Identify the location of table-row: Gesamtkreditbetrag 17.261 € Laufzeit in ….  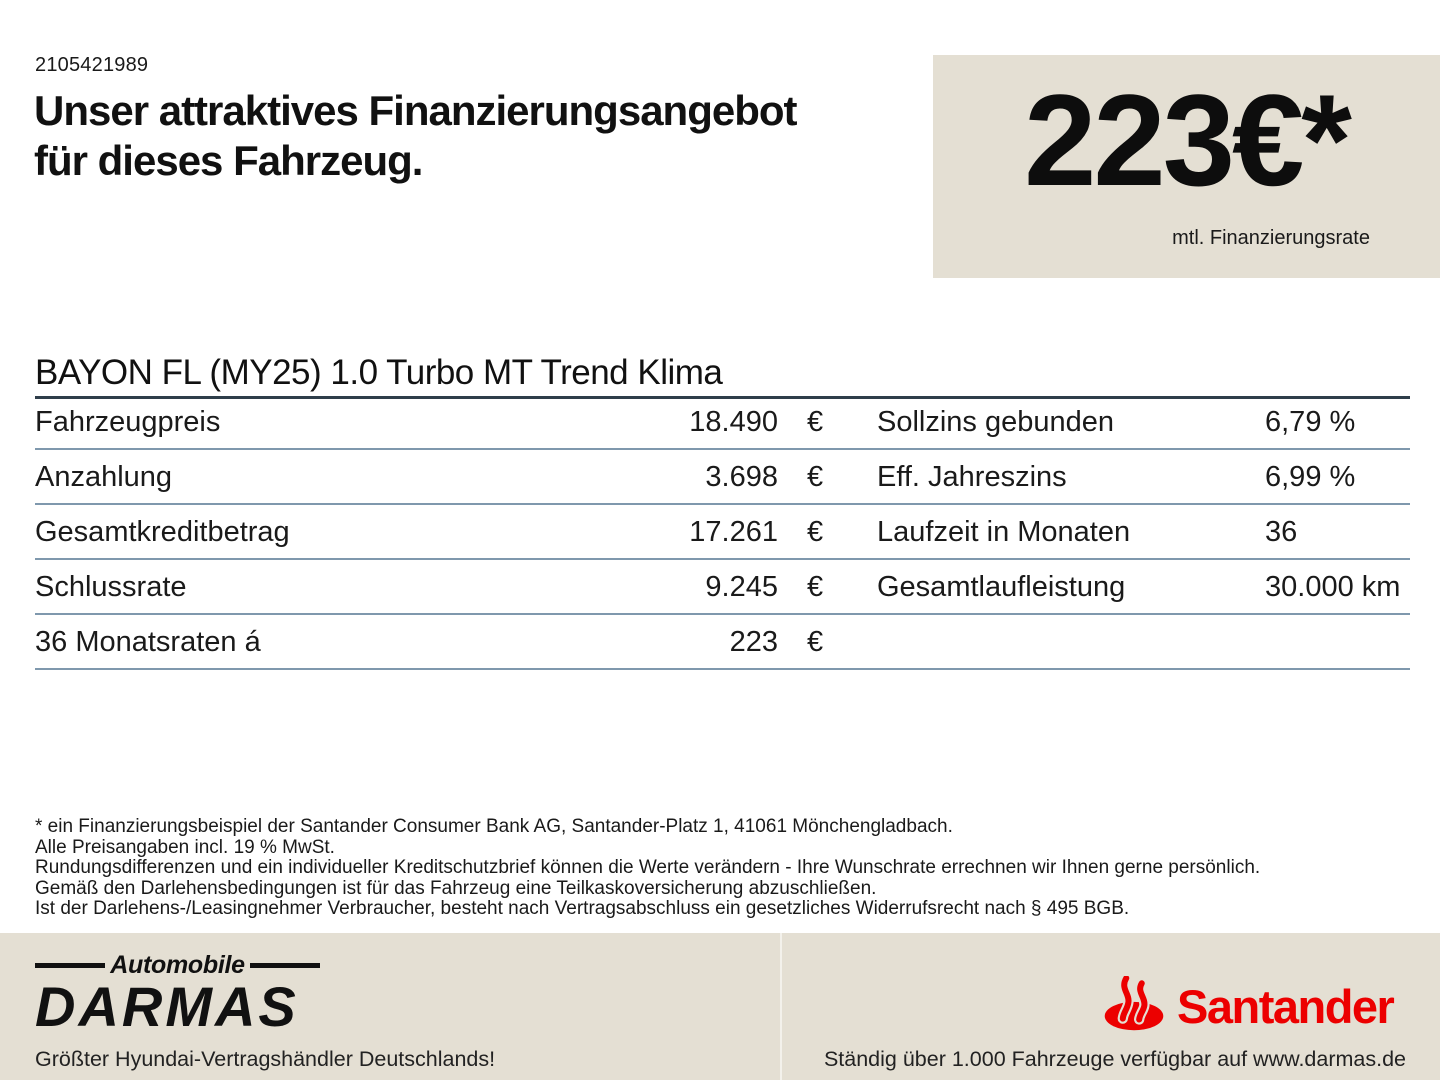
(722, 531).